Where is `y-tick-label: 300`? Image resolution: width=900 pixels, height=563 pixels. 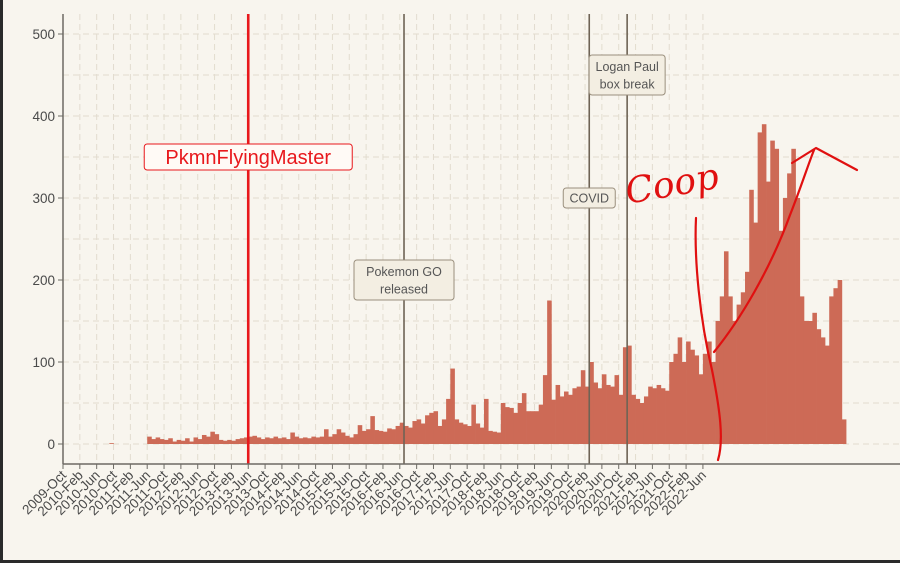
y-tick-label: 300 is located at coordinates (43, 198).